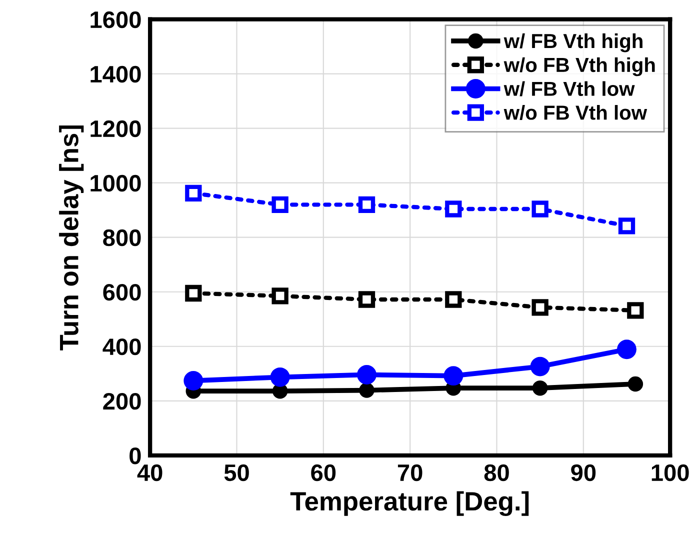 This screenshot has height=552, width=698. What do you see at coordinates (409, 503) in the screenshot?
I see `x-axis-title: Temperature [Deg.]` at bounding box center [409, 503].